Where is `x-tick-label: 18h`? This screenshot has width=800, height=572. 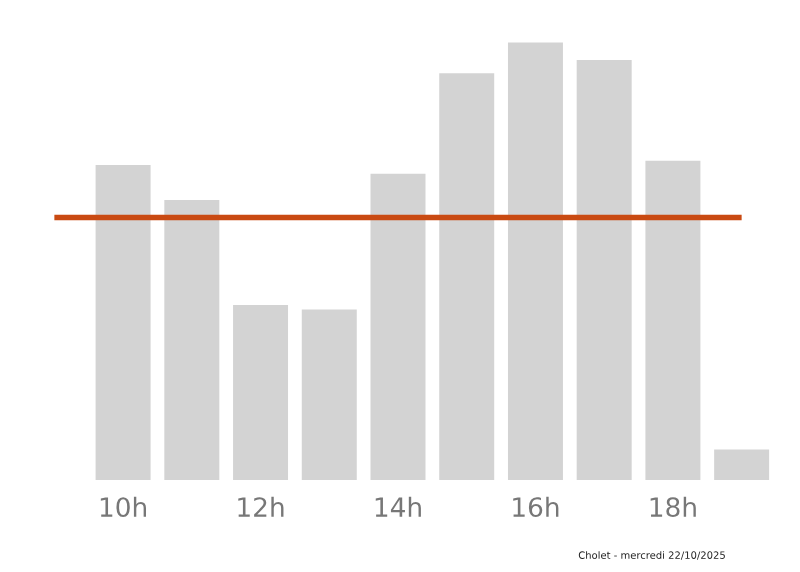 x-tick-label: 18h is located at coordinates (673, 507).